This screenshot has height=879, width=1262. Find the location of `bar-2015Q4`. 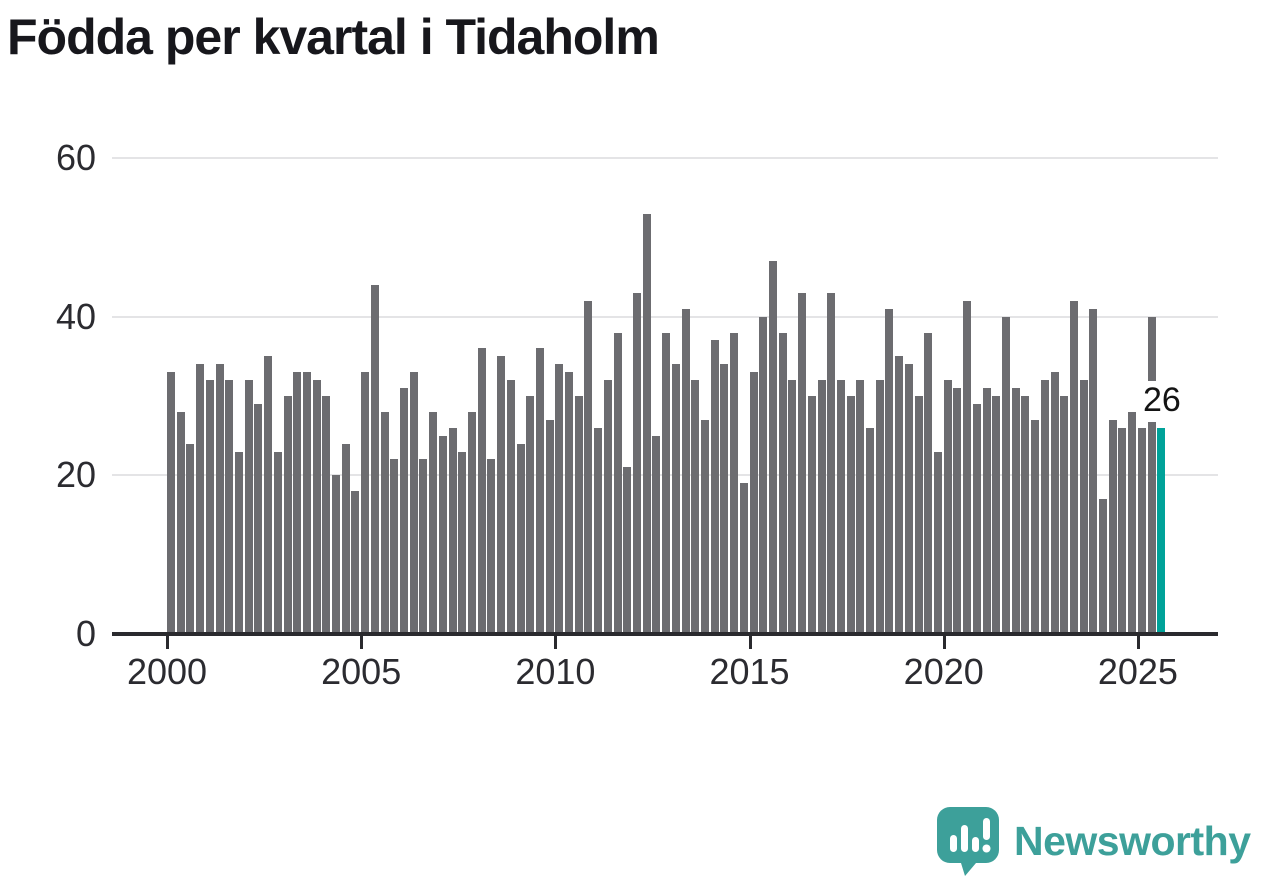

bar-2015Q4 is located at coordinates (782, 483).